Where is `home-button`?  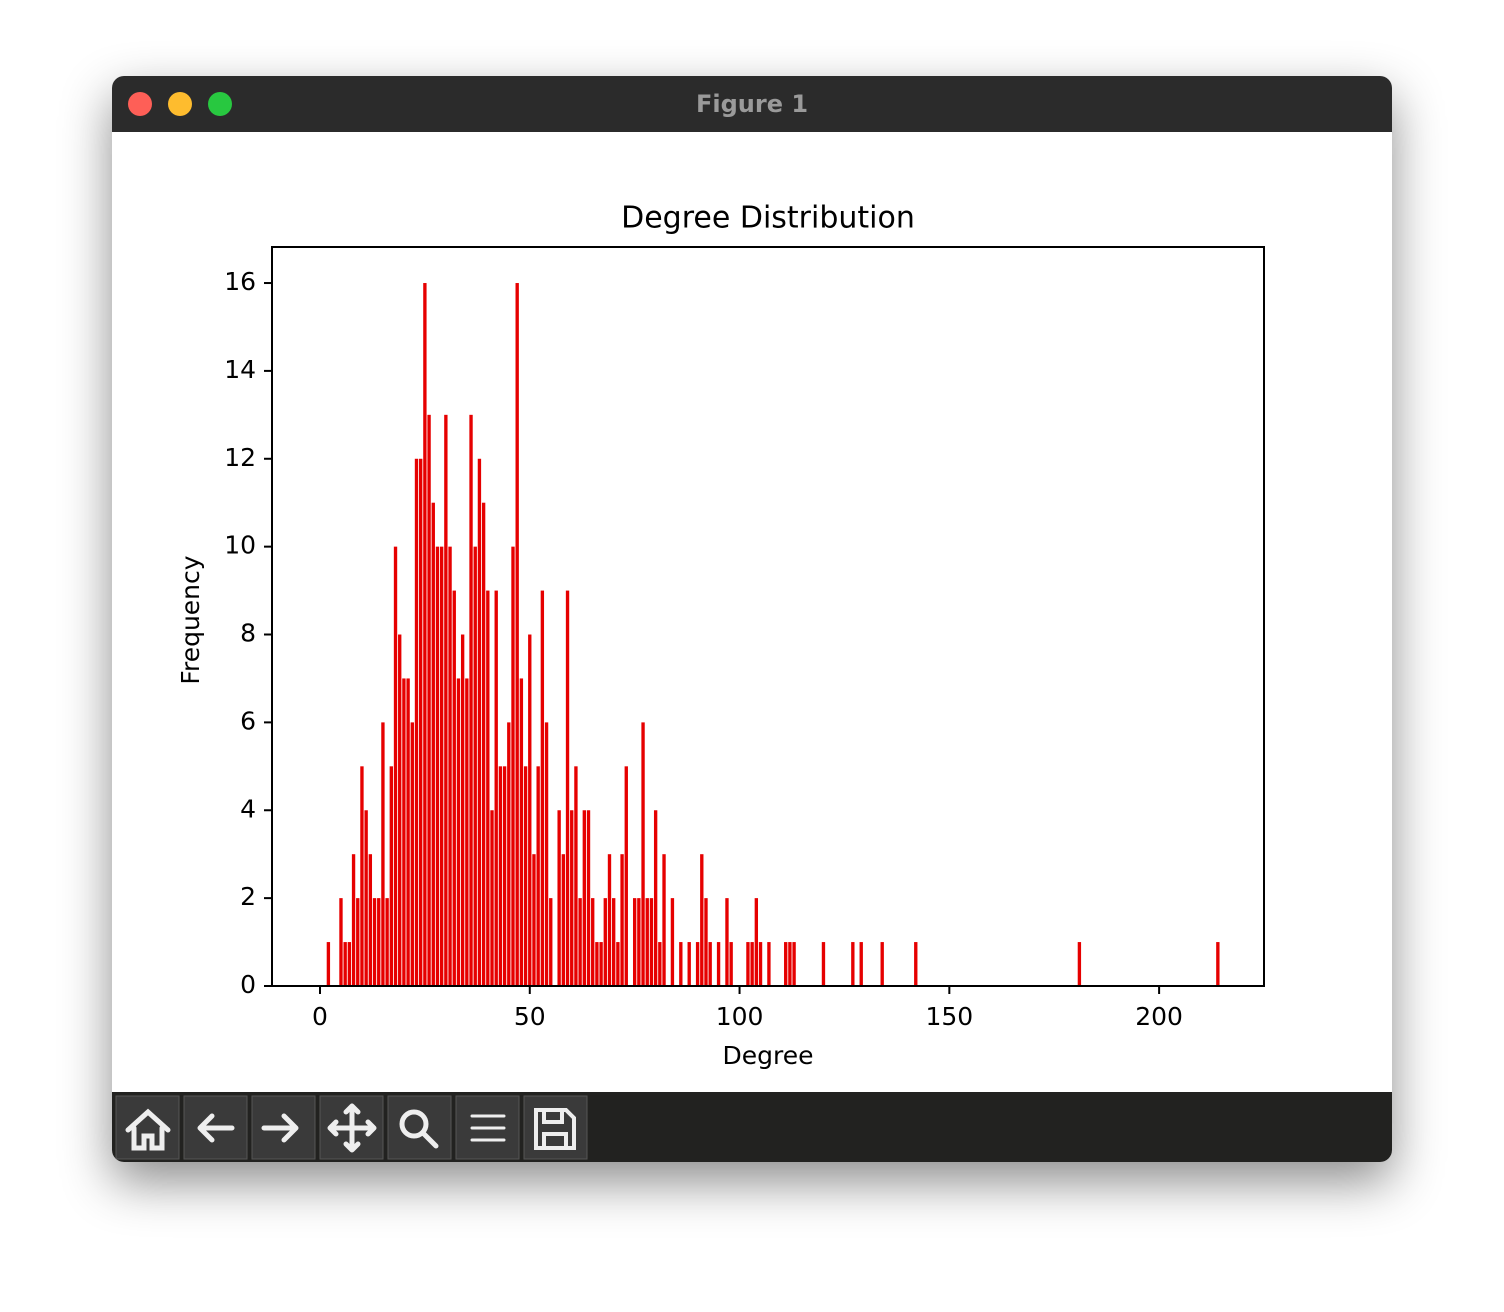 home-button is located at coordinates (147, 1127).